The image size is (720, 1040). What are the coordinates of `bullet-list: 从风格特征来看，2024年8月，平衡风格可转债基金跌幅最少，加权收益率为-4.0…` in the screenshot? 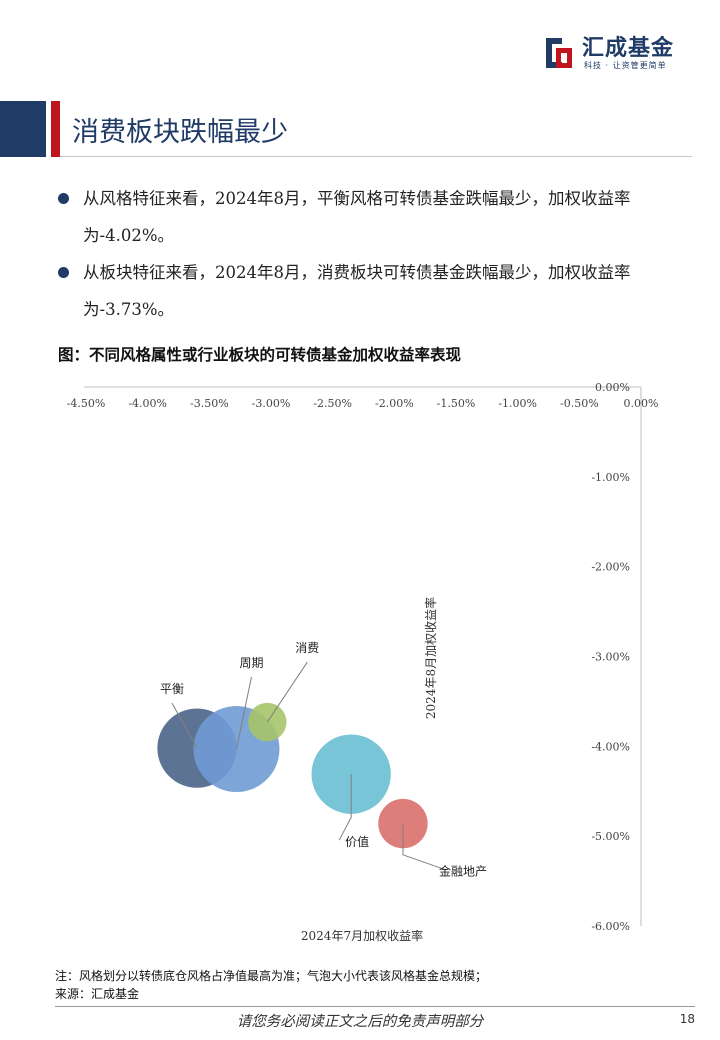 It's located at (367, 254).